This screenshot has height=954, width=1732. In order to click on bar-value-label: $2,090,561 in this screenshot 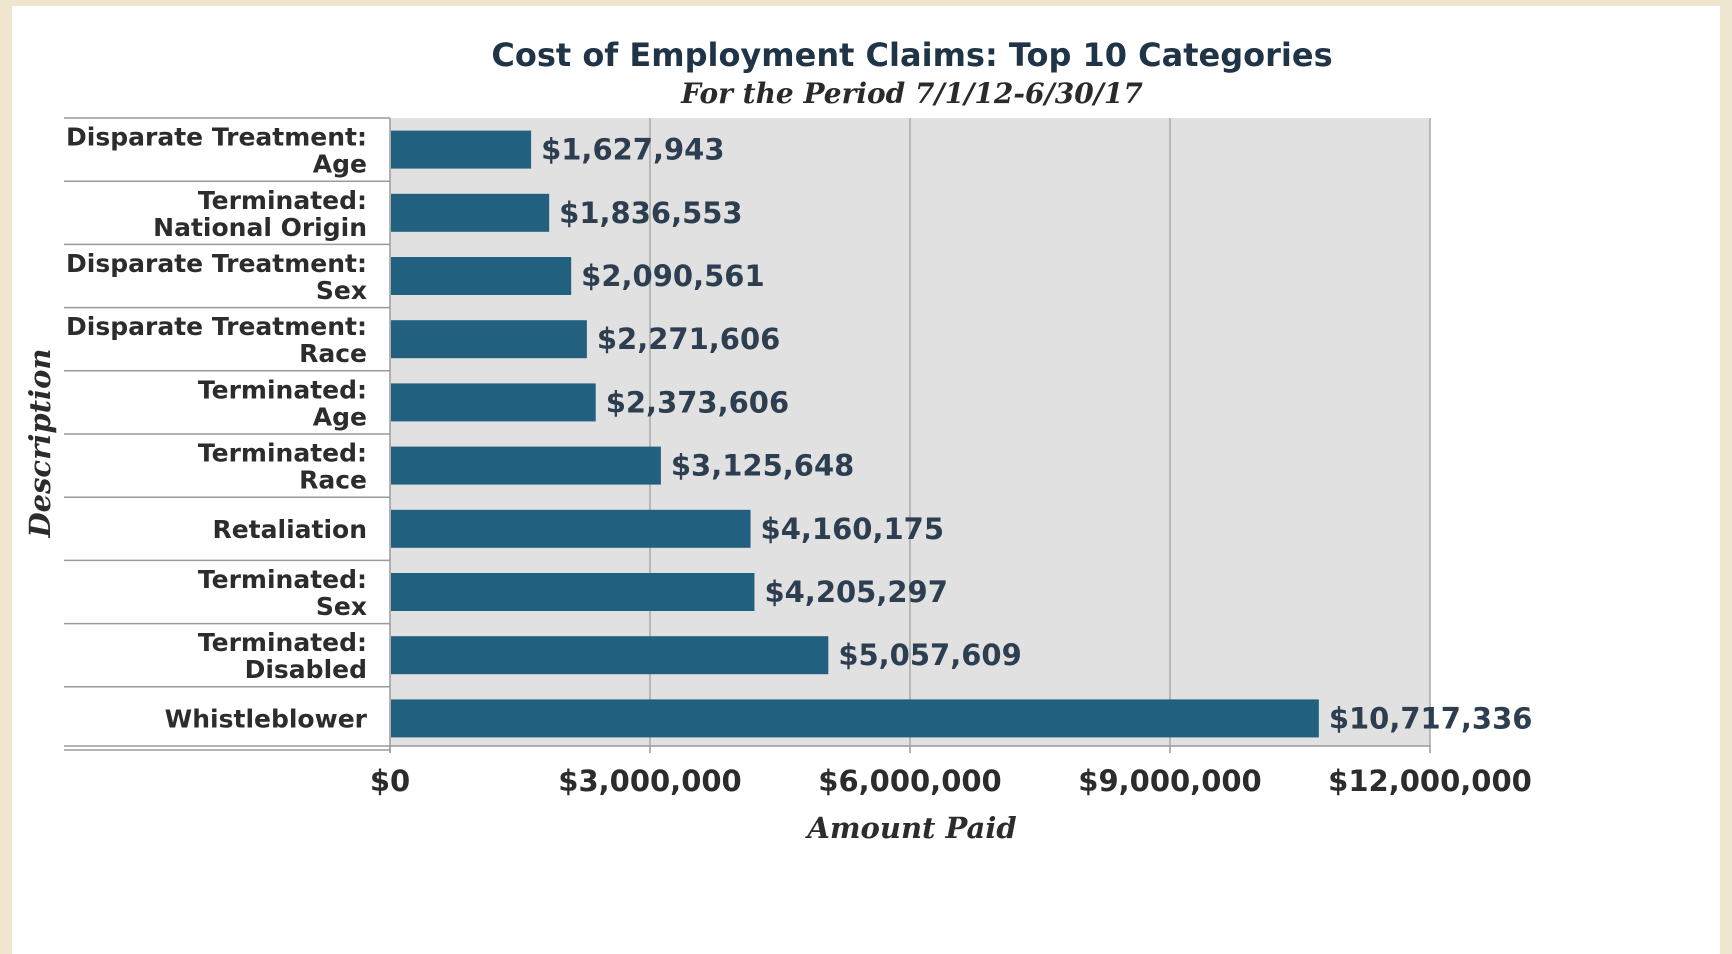, I will do `click(672, 276)`.